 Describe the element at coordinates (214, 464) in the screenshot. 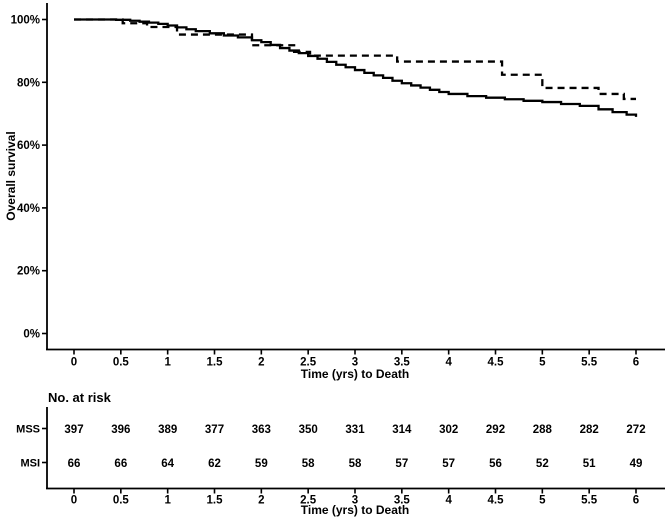

I see `risk-count: 62` at that location.